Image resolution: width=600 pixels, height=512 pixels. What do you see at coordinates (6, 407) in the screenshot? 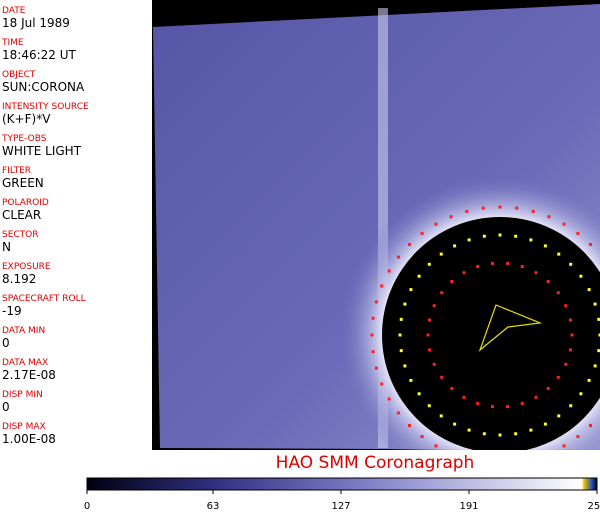
I see `field-value: 0` at bounding box center [6, 407].